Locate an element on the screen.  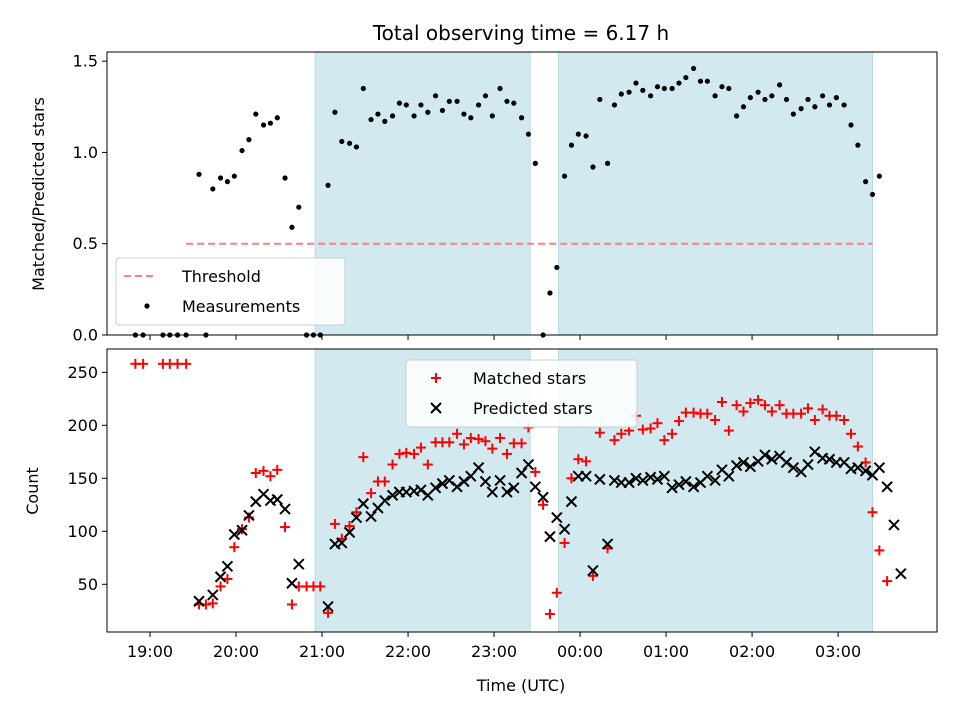
x-tick-label: 23:00 is located at coordinates (494, 651).